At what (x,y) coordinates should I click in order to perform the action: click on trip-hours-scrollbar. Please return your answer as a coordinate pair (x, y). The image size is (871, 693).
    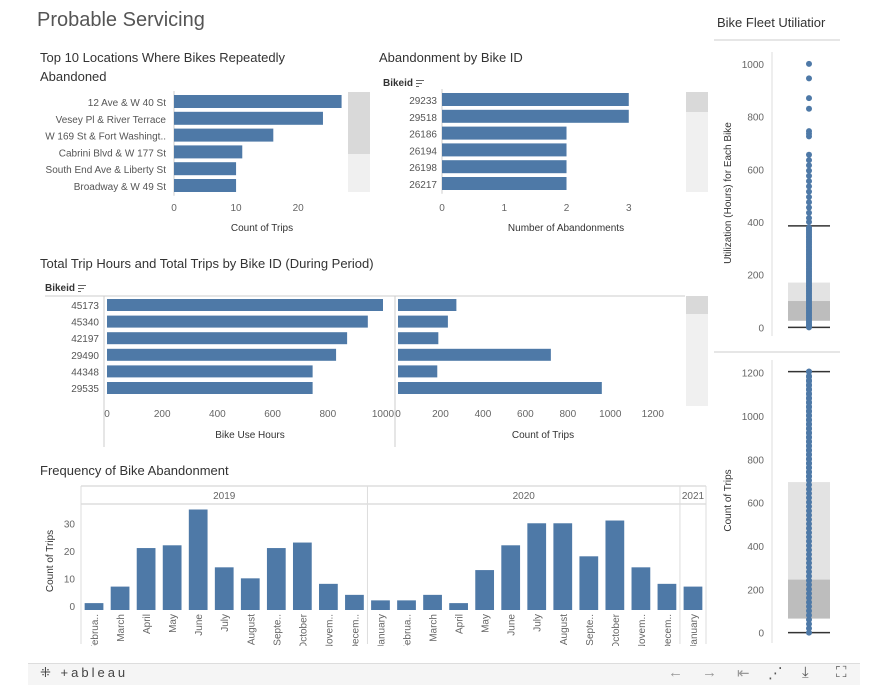
    Looking at the image, I should click on (697, 351).